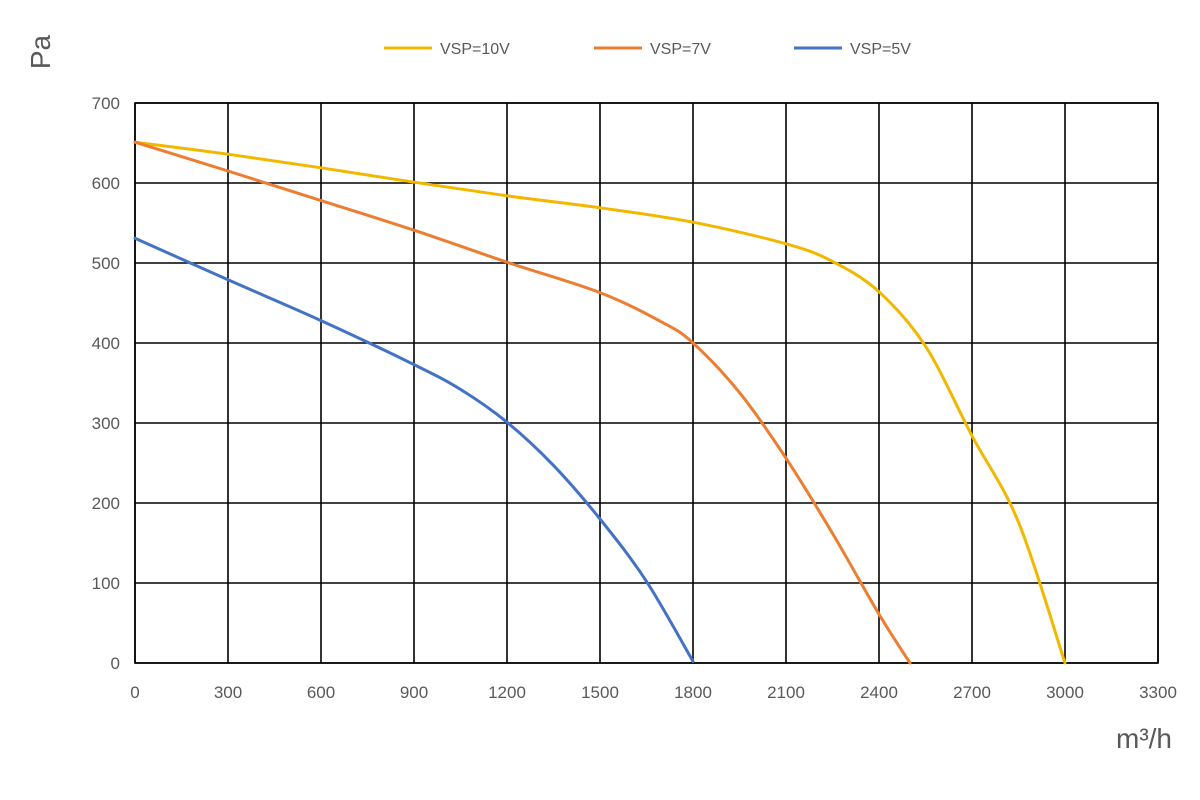 Image resolution: width=1200 pixels, height=800 pixels. I want to click on y-tick-label: 0, so click(115, 663).